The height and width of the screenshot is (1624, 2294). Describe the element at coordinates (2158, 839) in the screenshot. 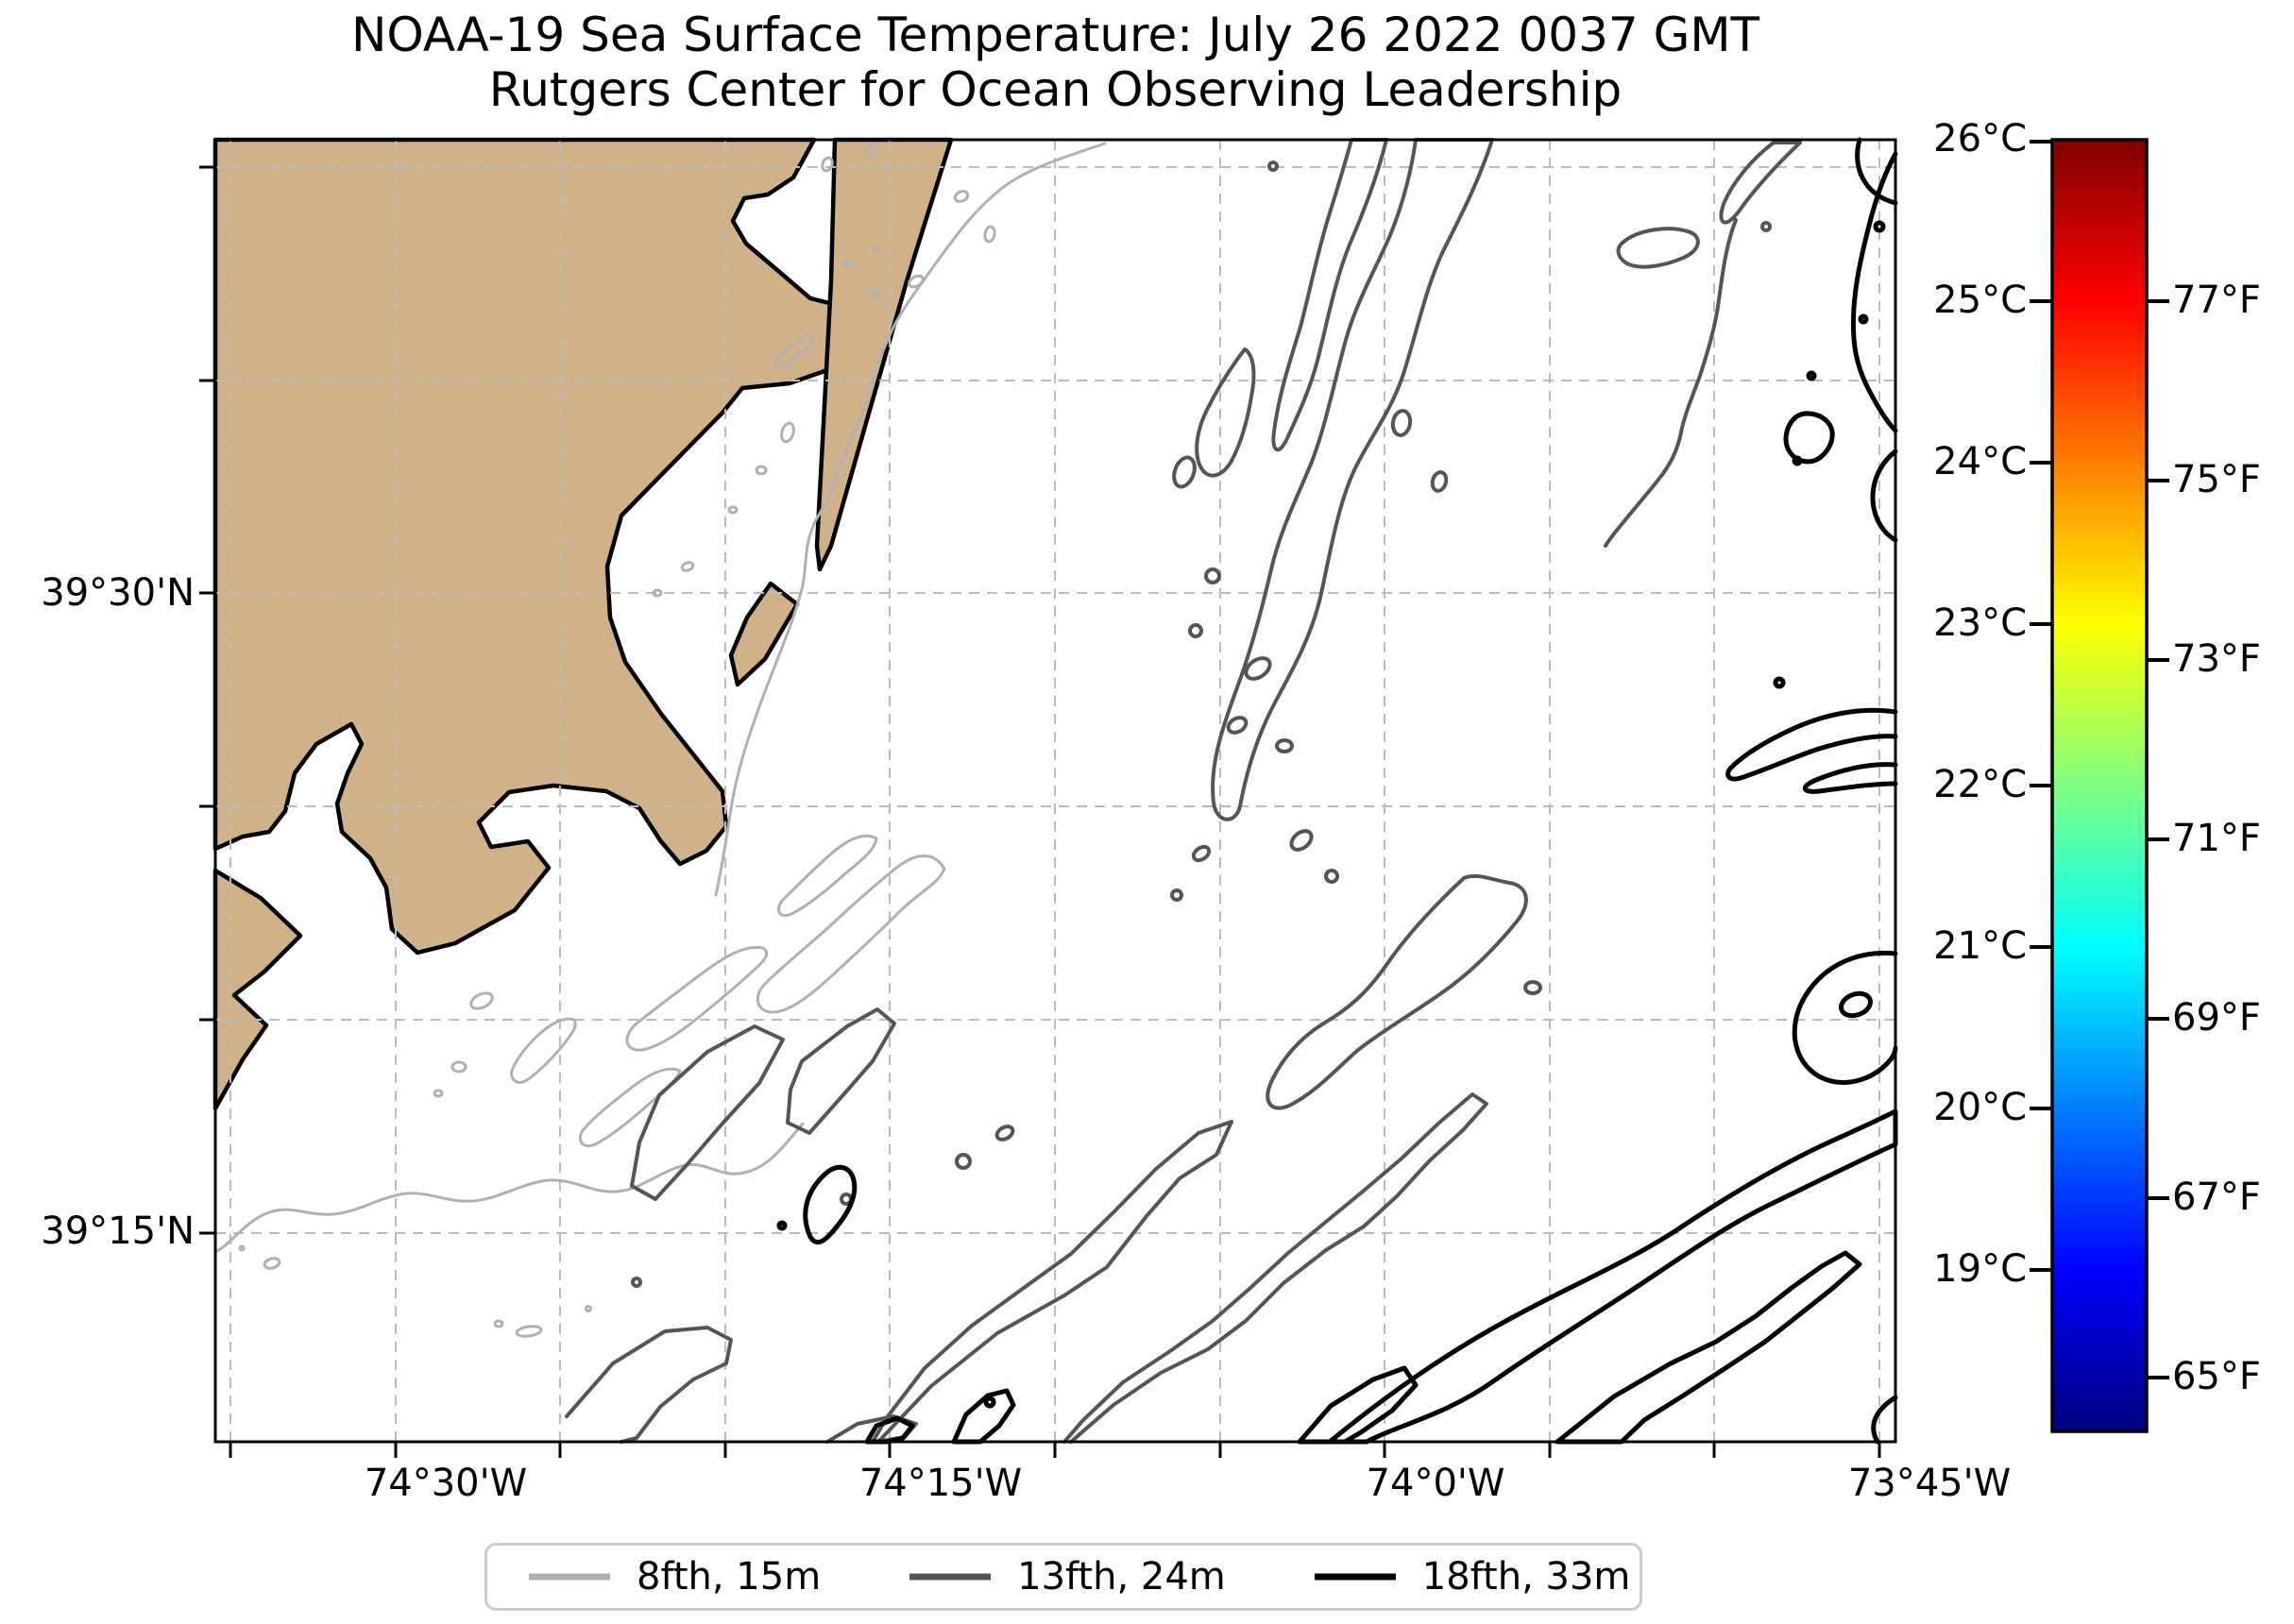

I see `colorbar-fahrenheit-ticks` at that location.